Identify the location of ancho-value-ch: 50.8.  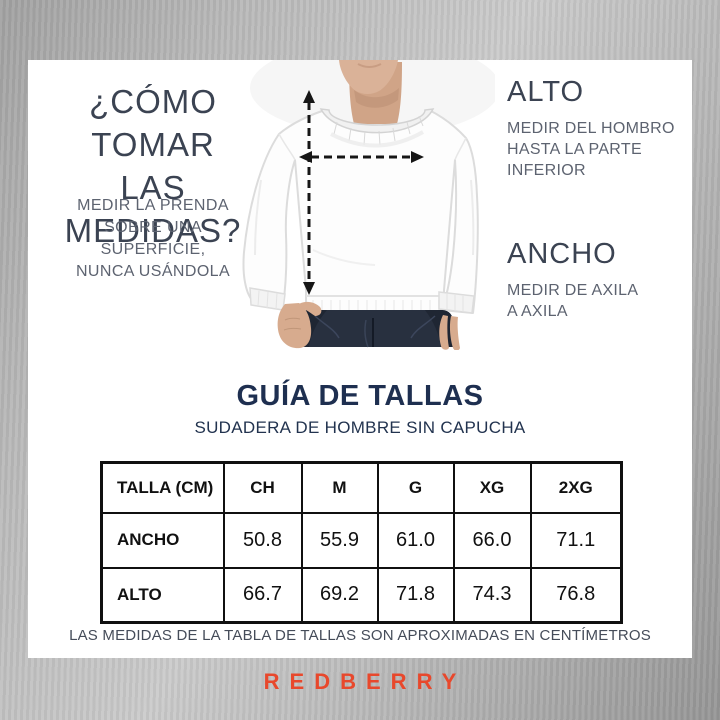
(262, 540).